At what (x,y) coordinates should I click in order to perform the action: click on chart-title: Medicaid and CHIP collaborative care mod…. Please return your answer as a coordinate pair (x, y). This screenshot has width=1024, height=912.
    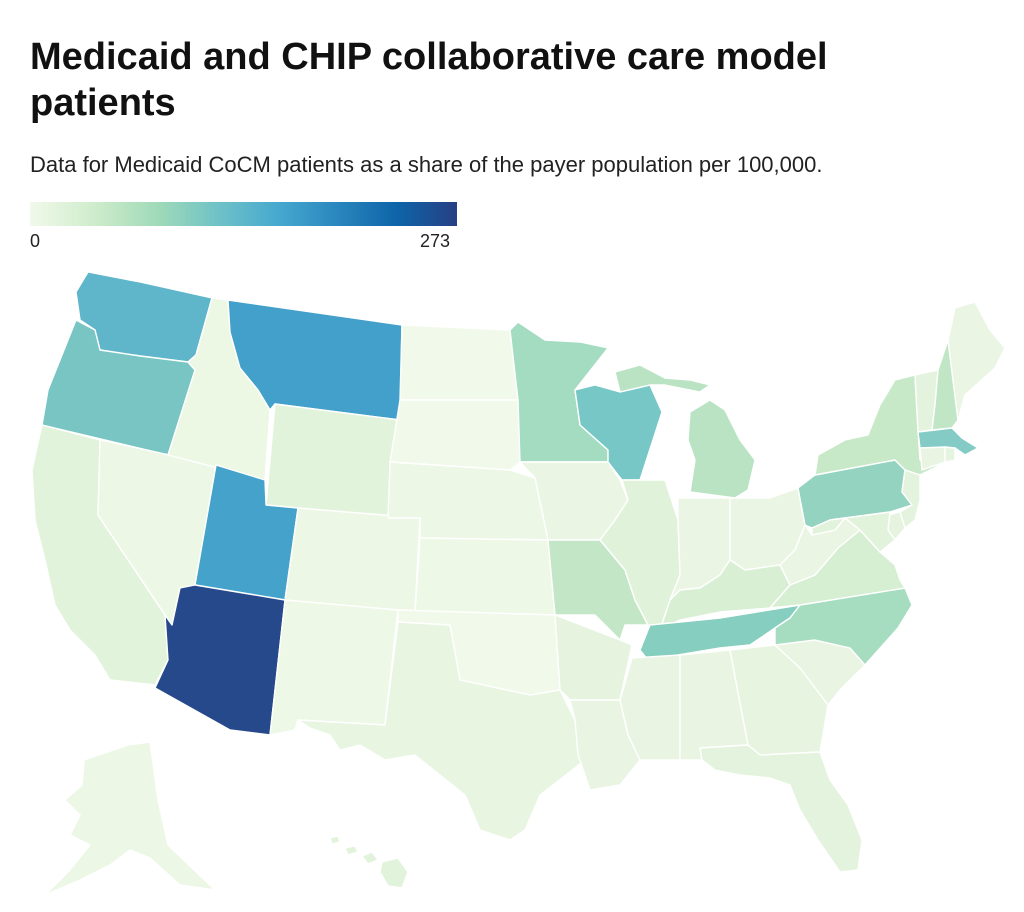
    Looking at the image, I should click on (429, 80).